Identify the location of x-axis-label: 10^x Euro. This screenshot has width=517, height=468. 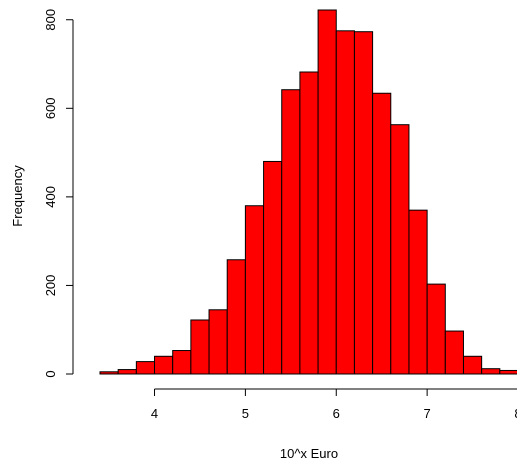
(309, 453).